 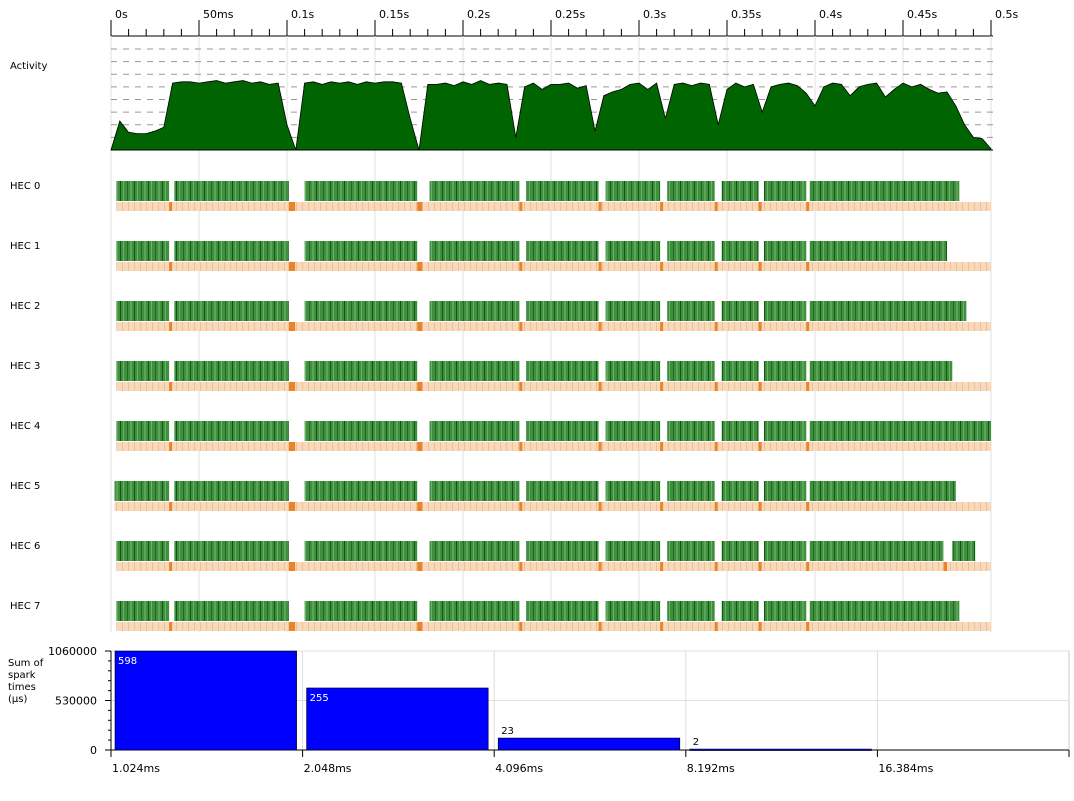 I want to click on y-tick-label: 0, so click(x=93, y=750).